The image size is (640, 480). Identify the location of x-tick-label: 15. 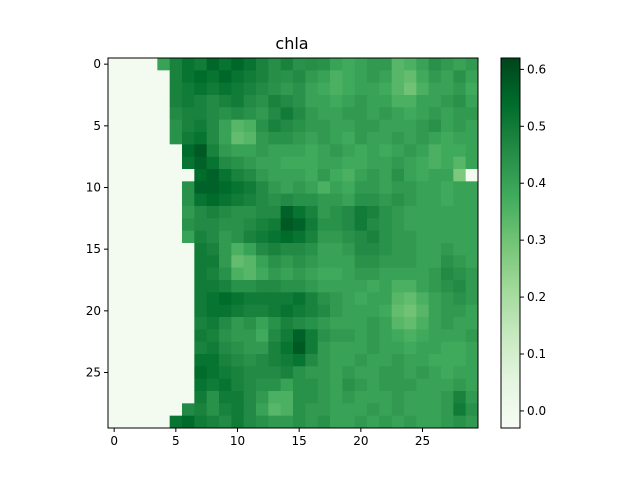
(299, 441).